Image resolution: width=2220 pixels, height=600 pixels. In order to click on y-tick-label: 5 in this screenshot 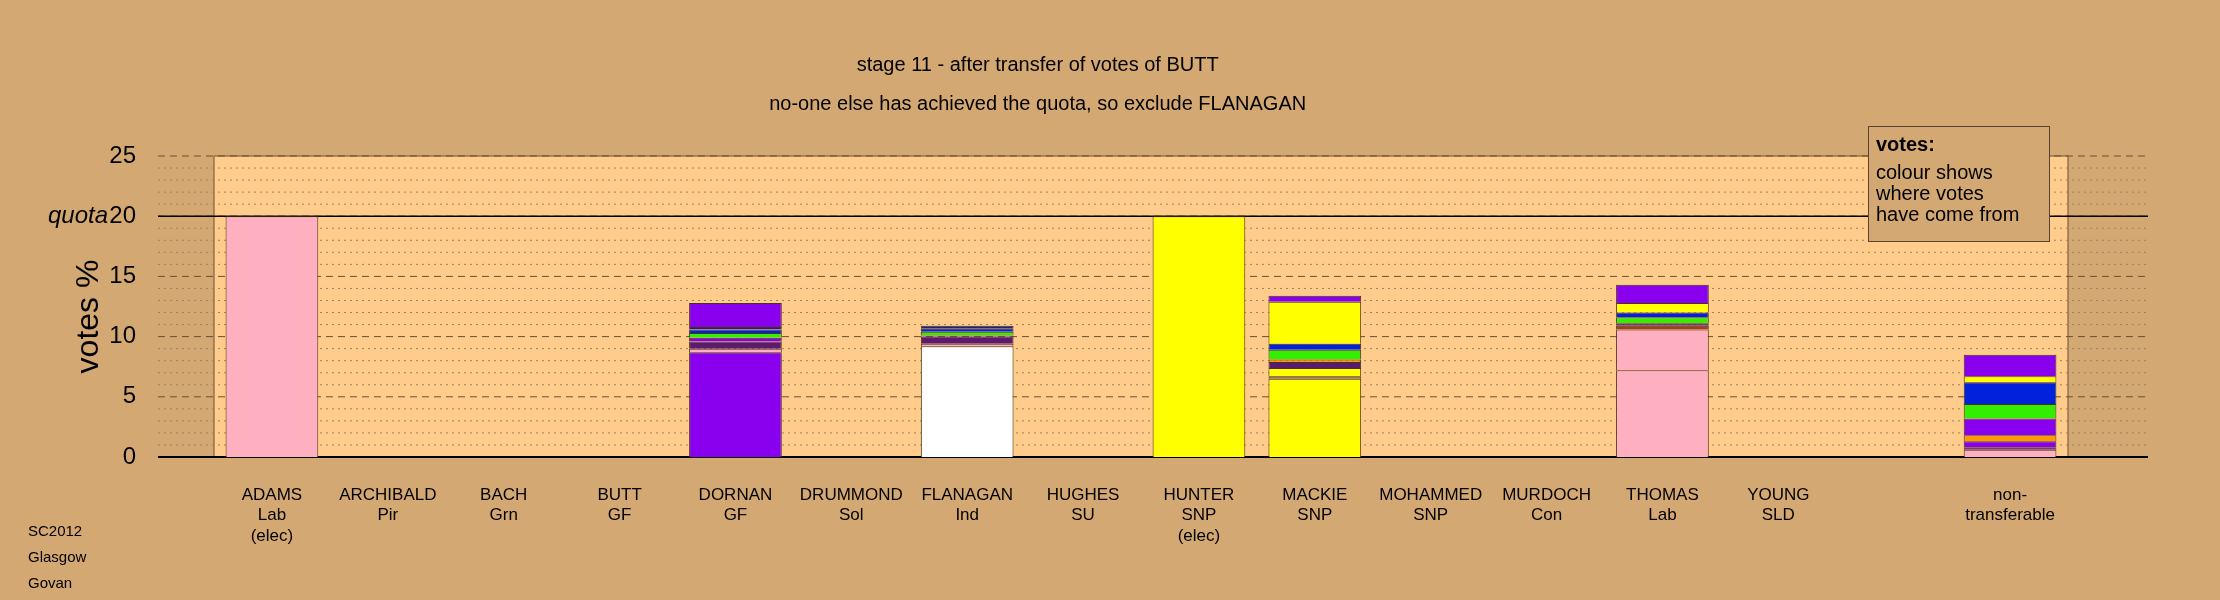, I will do `click(129, 395)`.